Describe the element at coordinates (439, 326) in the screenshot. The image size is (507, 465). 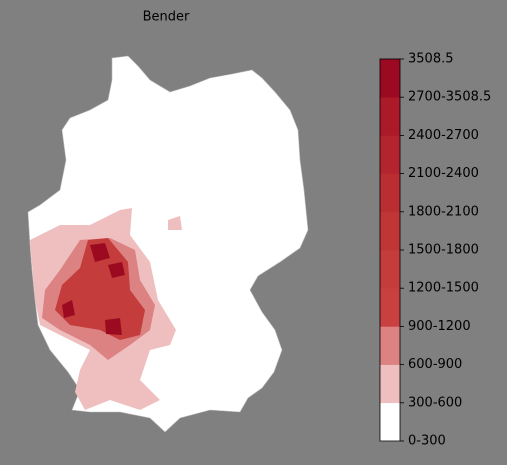
I see `colorbar-label: 900-1200` at that location.